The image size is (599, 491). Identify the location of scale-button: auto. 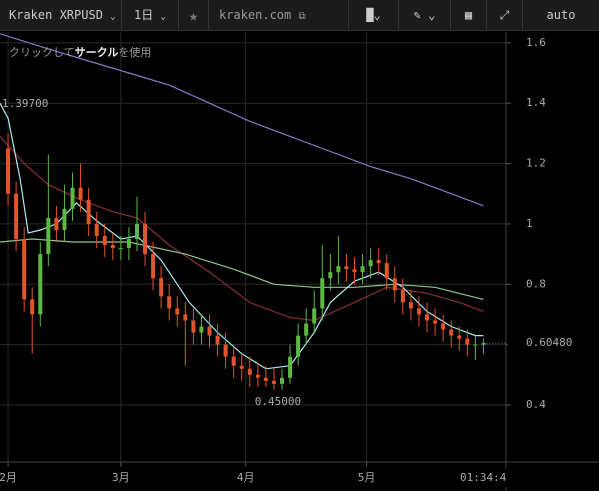
(561, 15).